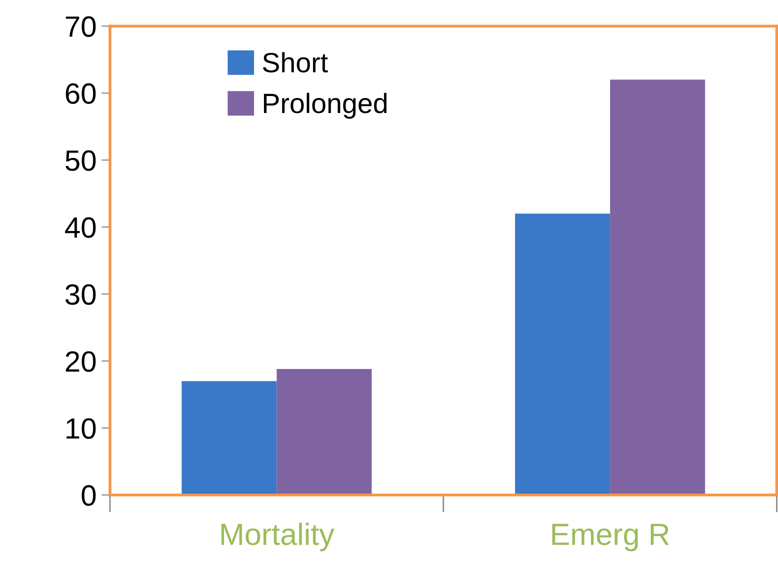 The width and height of the screenshot is (778, 580). What do you see at coordinates (80, 294) in the screenshot?
I see `y-tick-label: 30` at bounding box center [80, 294].